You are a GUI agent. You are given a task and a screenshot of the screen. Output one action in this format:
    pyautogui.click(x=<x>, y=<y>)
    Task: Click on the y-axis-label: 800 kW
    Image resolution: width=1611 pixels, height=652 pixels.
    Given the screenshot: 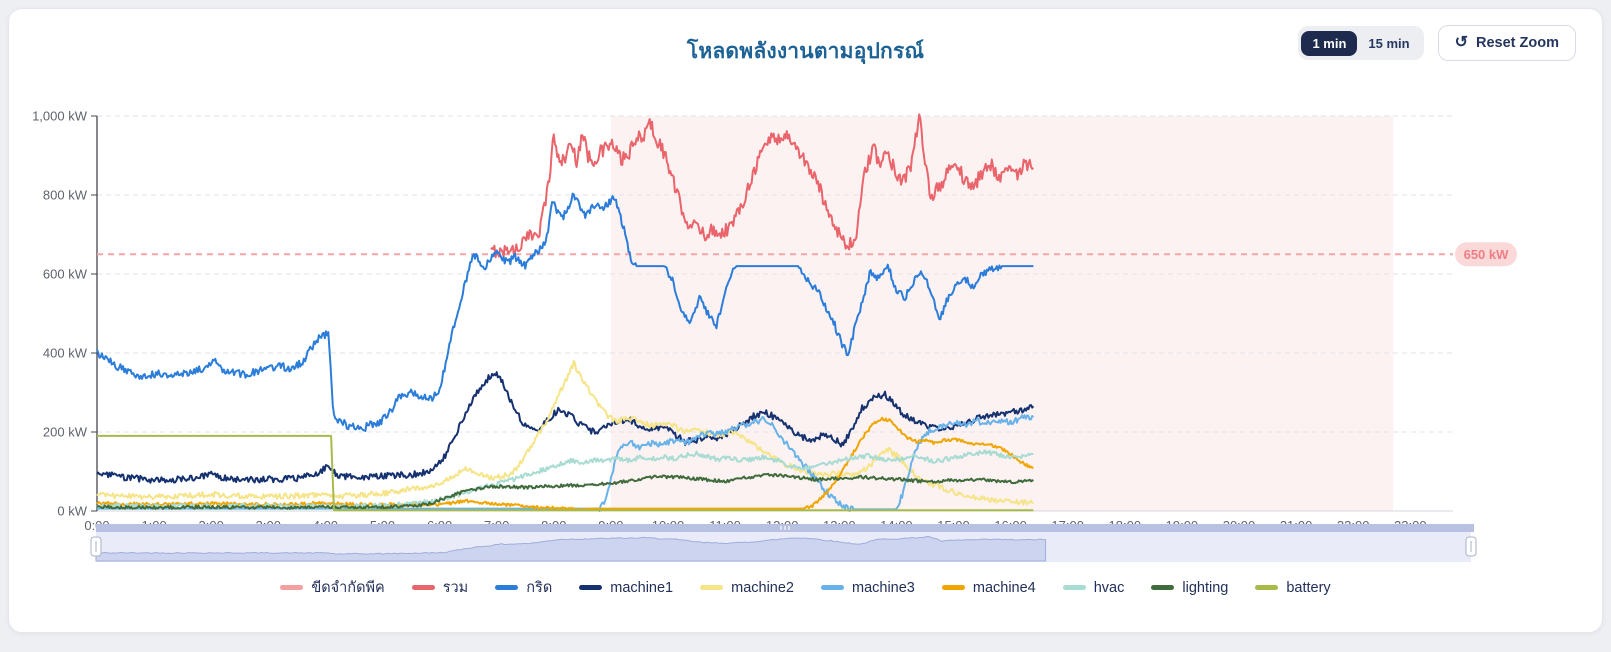 What is the action you would take?
    pyautogui.click(x=65, y=195)
    